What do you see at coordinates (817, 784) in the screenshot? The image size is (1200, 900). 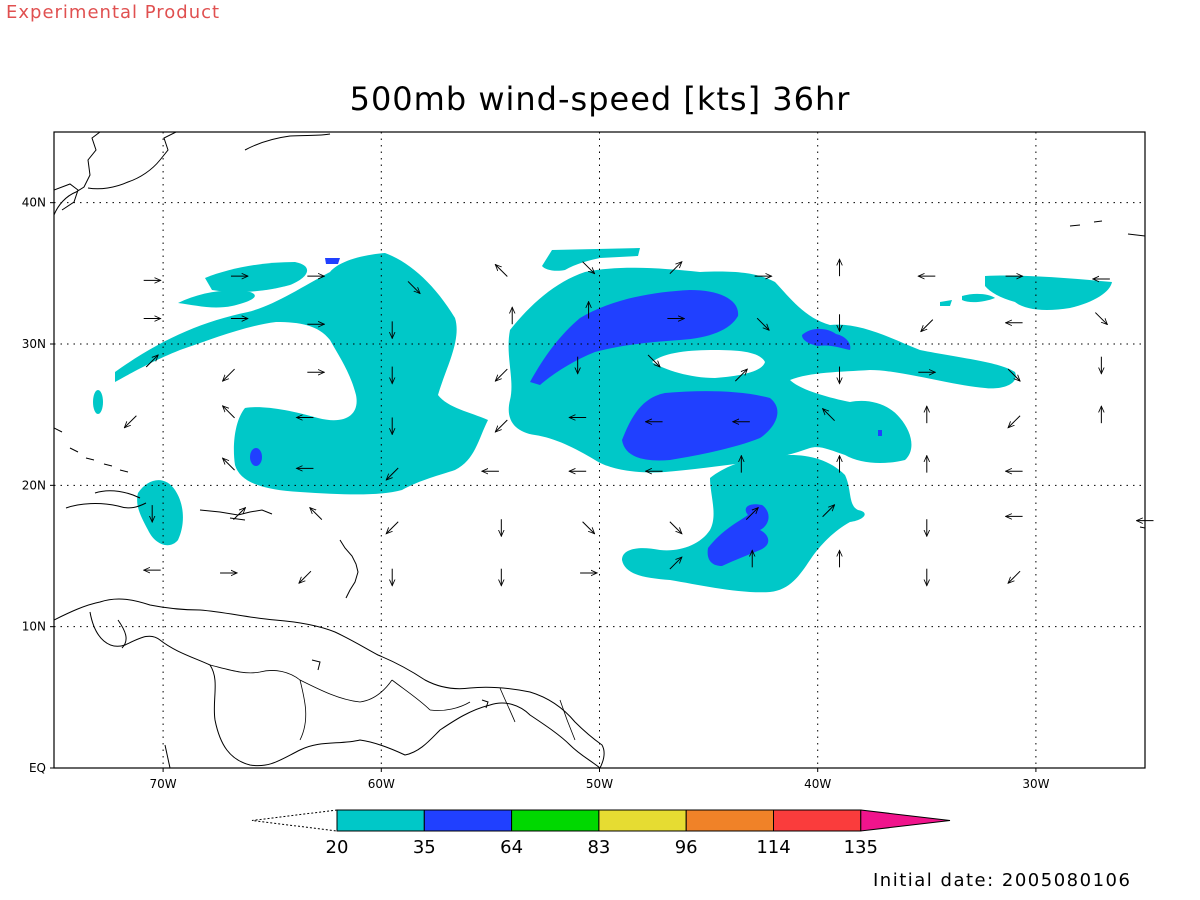 I see `x-tick-label: 40W` at bounding box center [817, 784].